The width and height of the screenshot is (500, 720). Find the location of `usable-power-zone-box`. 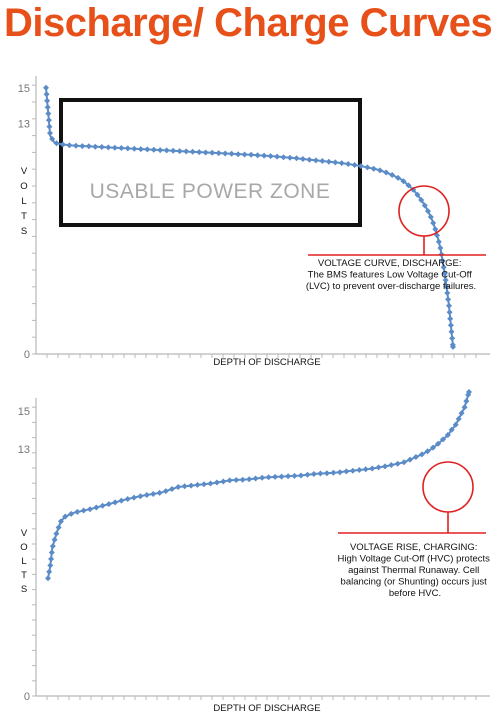

usable-power-zone-box is located at coordinates (210, 162).